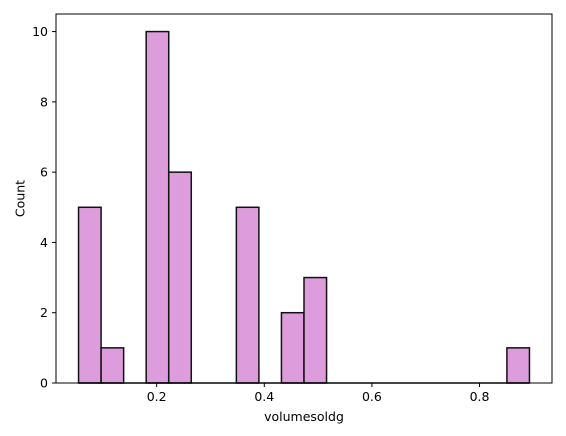 This screenshot has width=566, height=436. What do you see at coordinates (19, 198) in the screenshot?
I see `y-axis-label: Count` at bounding box center [19, 198].